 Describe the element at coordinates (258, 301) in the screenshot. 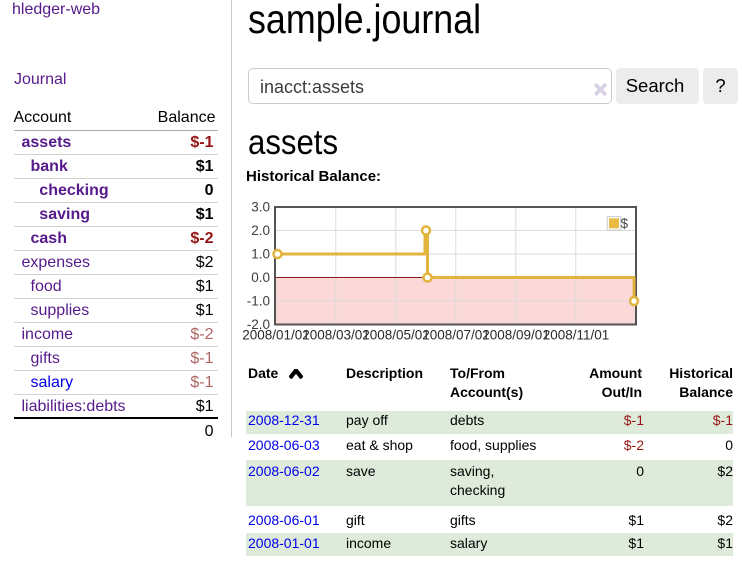

I see `svg-text: -1.0` at that location.